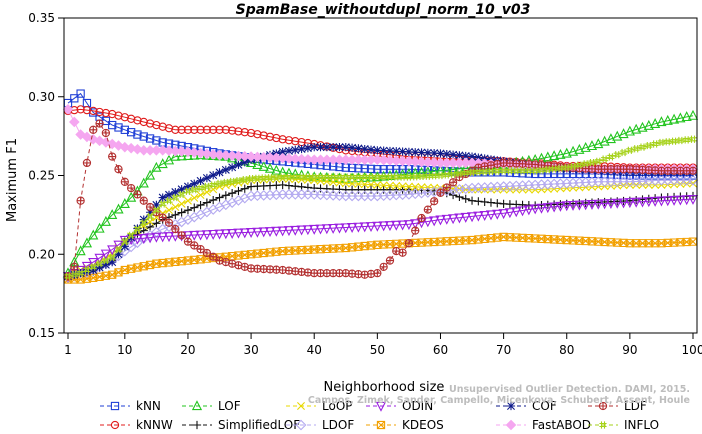 The image size is (702, 434). What do you see at coordinates (41, 254) in the screenshot?
I see `y-tick-label: 0.20` at bounding box center [41, 254].